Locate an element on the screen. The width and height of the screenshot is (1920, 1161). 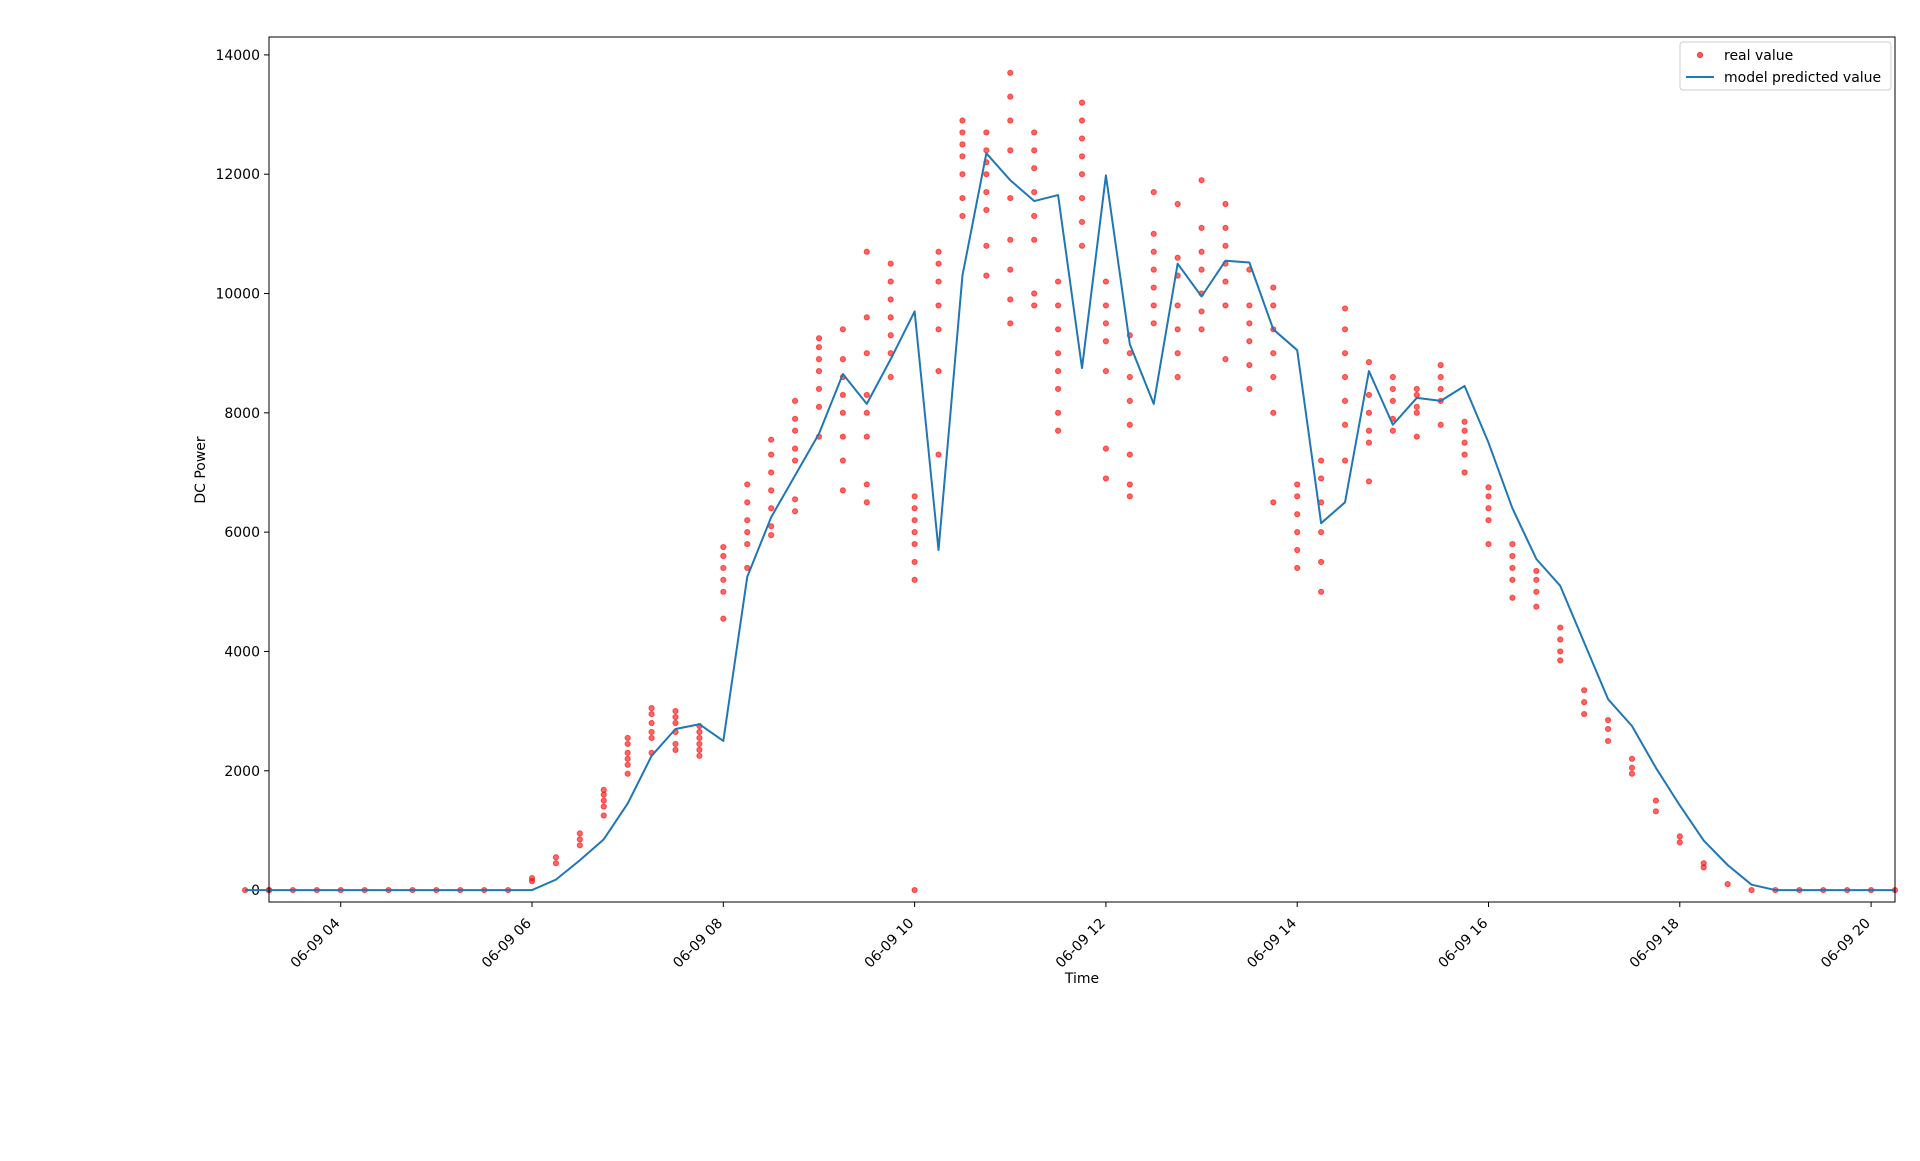
y-tick-label-4000: 4000 is located at coordinates (242, 652).